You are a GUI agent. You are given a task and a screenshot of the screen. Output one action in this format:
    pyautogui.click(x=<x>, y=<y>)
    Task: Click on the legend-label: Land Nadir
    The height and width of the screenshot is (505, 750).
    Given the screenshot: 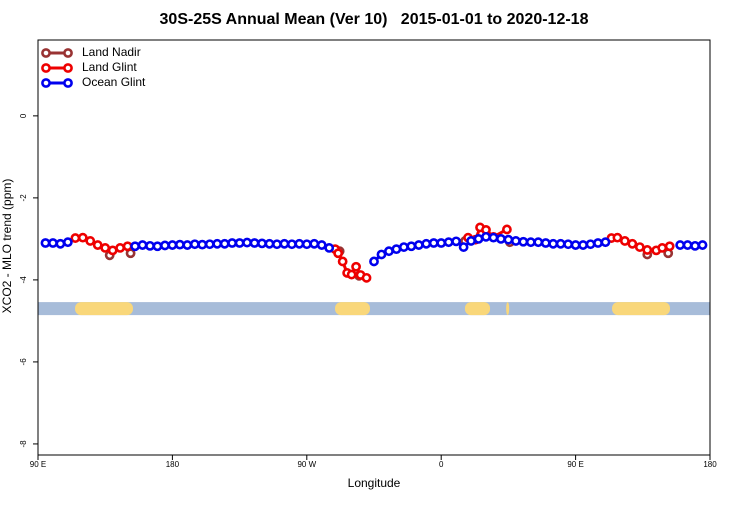 What is the action you would take?
    pyautogui.click(x=111, y=52)
    